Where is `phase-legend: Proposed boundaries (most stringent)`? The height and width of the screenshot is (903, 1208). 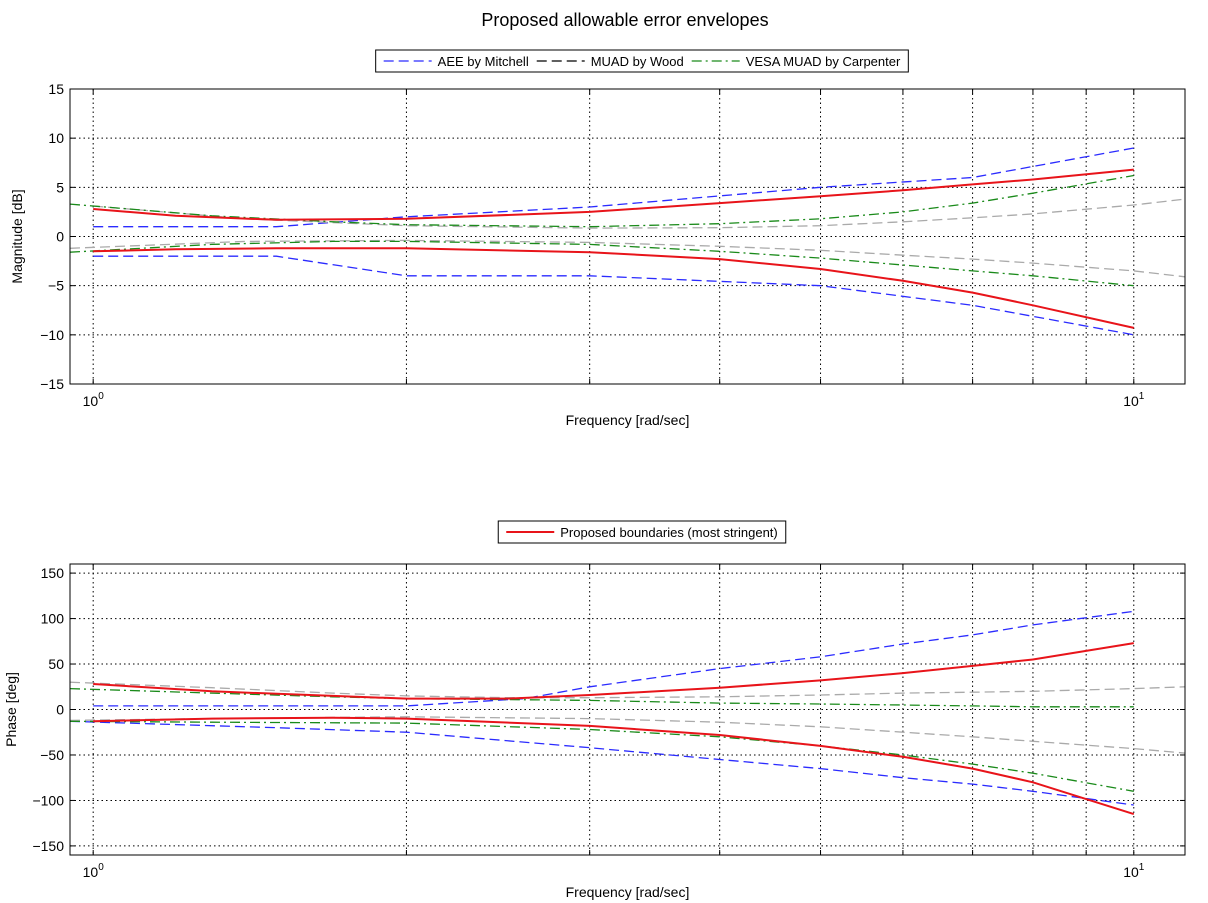 phase-legend: Proposed boundaries (most stringent) is located at coordinates (642, 532).